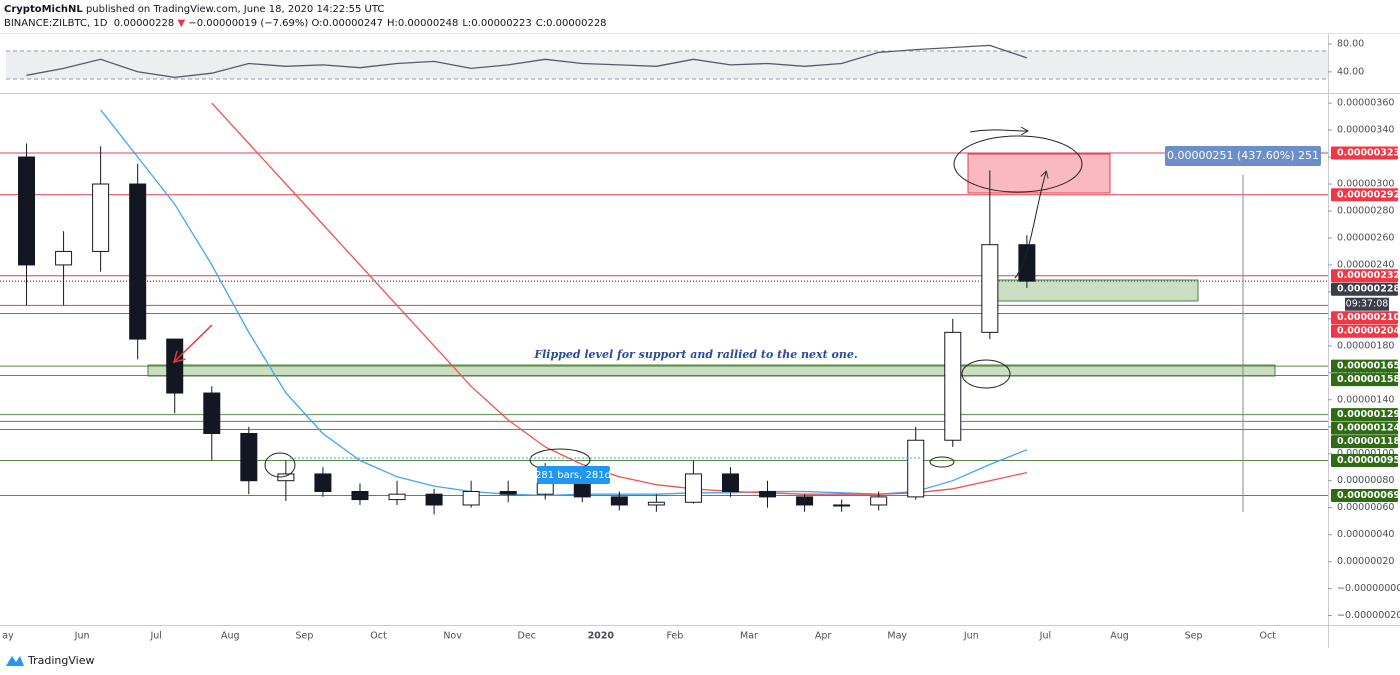  Describe the element at coordinates (428, 23) in the screenshot. I see `ohlc-value: 0.00000248` at that location.